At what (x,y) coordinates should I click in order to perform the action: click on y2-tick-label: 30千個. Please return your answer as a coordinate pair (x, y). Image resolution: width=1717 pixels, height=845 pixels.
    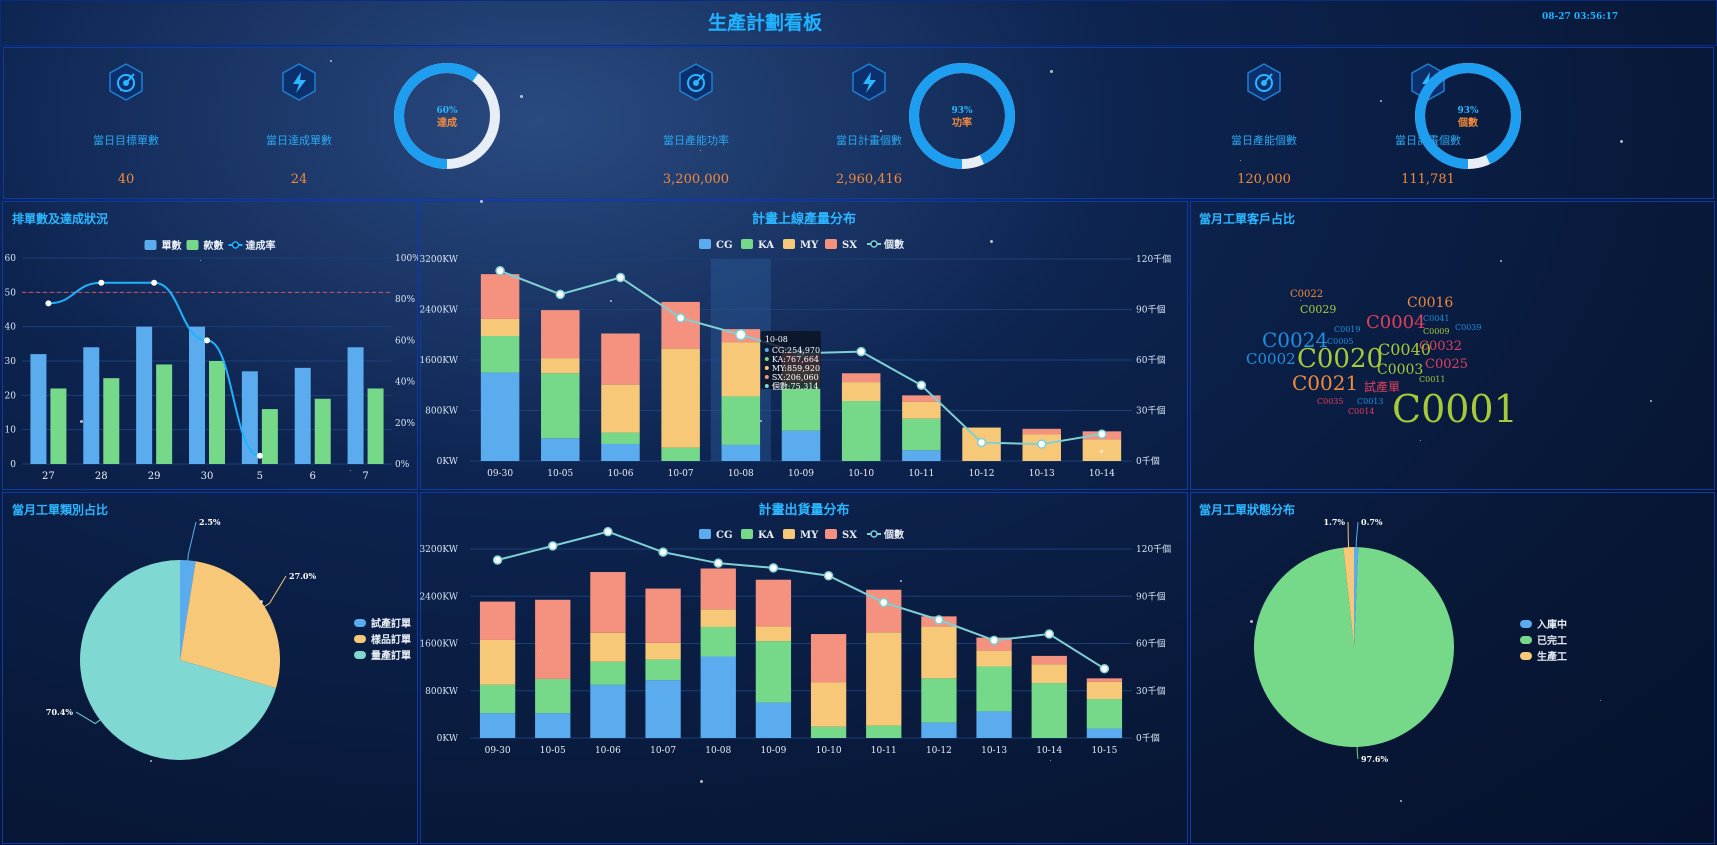
    Looking at the image, I should click on (1150, 691).